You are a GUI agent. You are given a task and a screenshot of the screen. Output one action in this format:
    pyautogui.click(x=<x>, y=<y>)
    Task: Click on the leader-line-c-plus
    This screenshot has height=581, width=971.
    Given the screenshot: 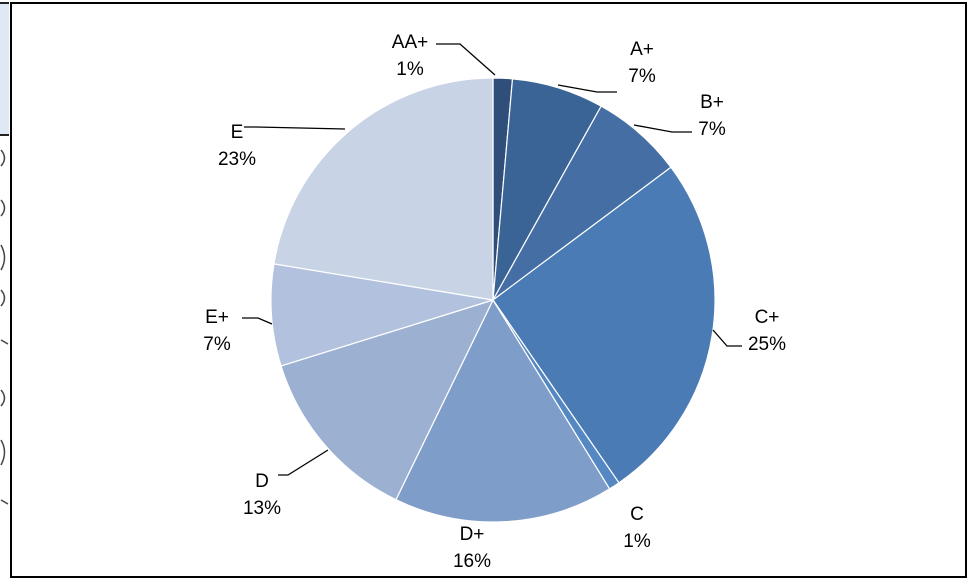 What is the action you would take?
    pyautogui.click(x=727, y=338)
    